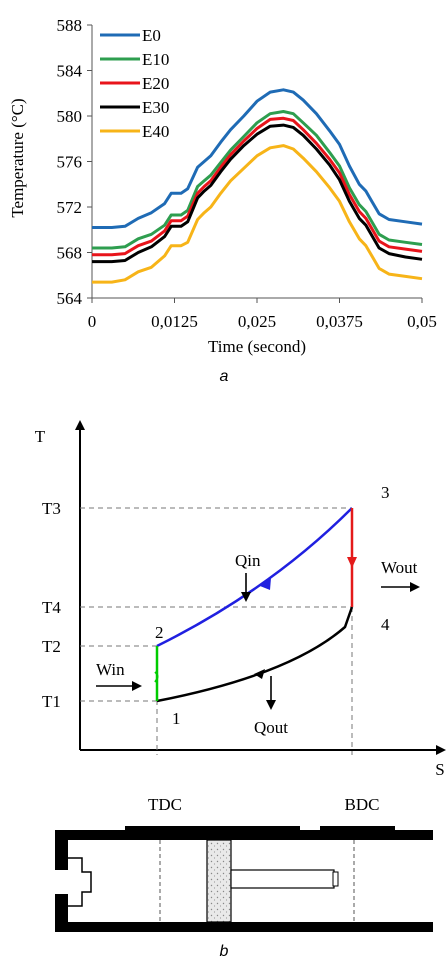 Image resolution: width=448 pixels, height=967 pixels. Describe the element at coordinates (70, 71) in the screenshot. I see `y-tick-label: 584` at that location.